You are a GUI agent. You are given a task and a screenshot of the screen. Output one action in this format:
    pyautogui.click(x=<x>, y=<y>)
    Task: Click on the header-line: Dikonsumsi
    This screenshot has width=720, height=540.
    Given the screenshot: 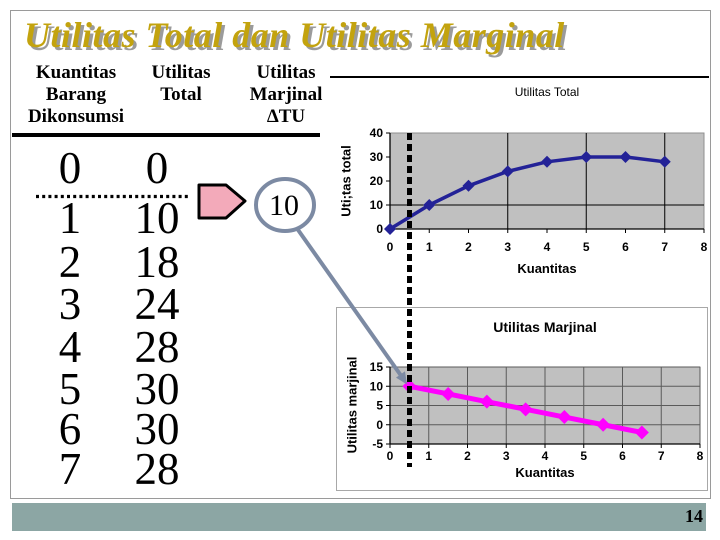 What is the action you would take?
    pyautogui.click(x=76, y=116)
    